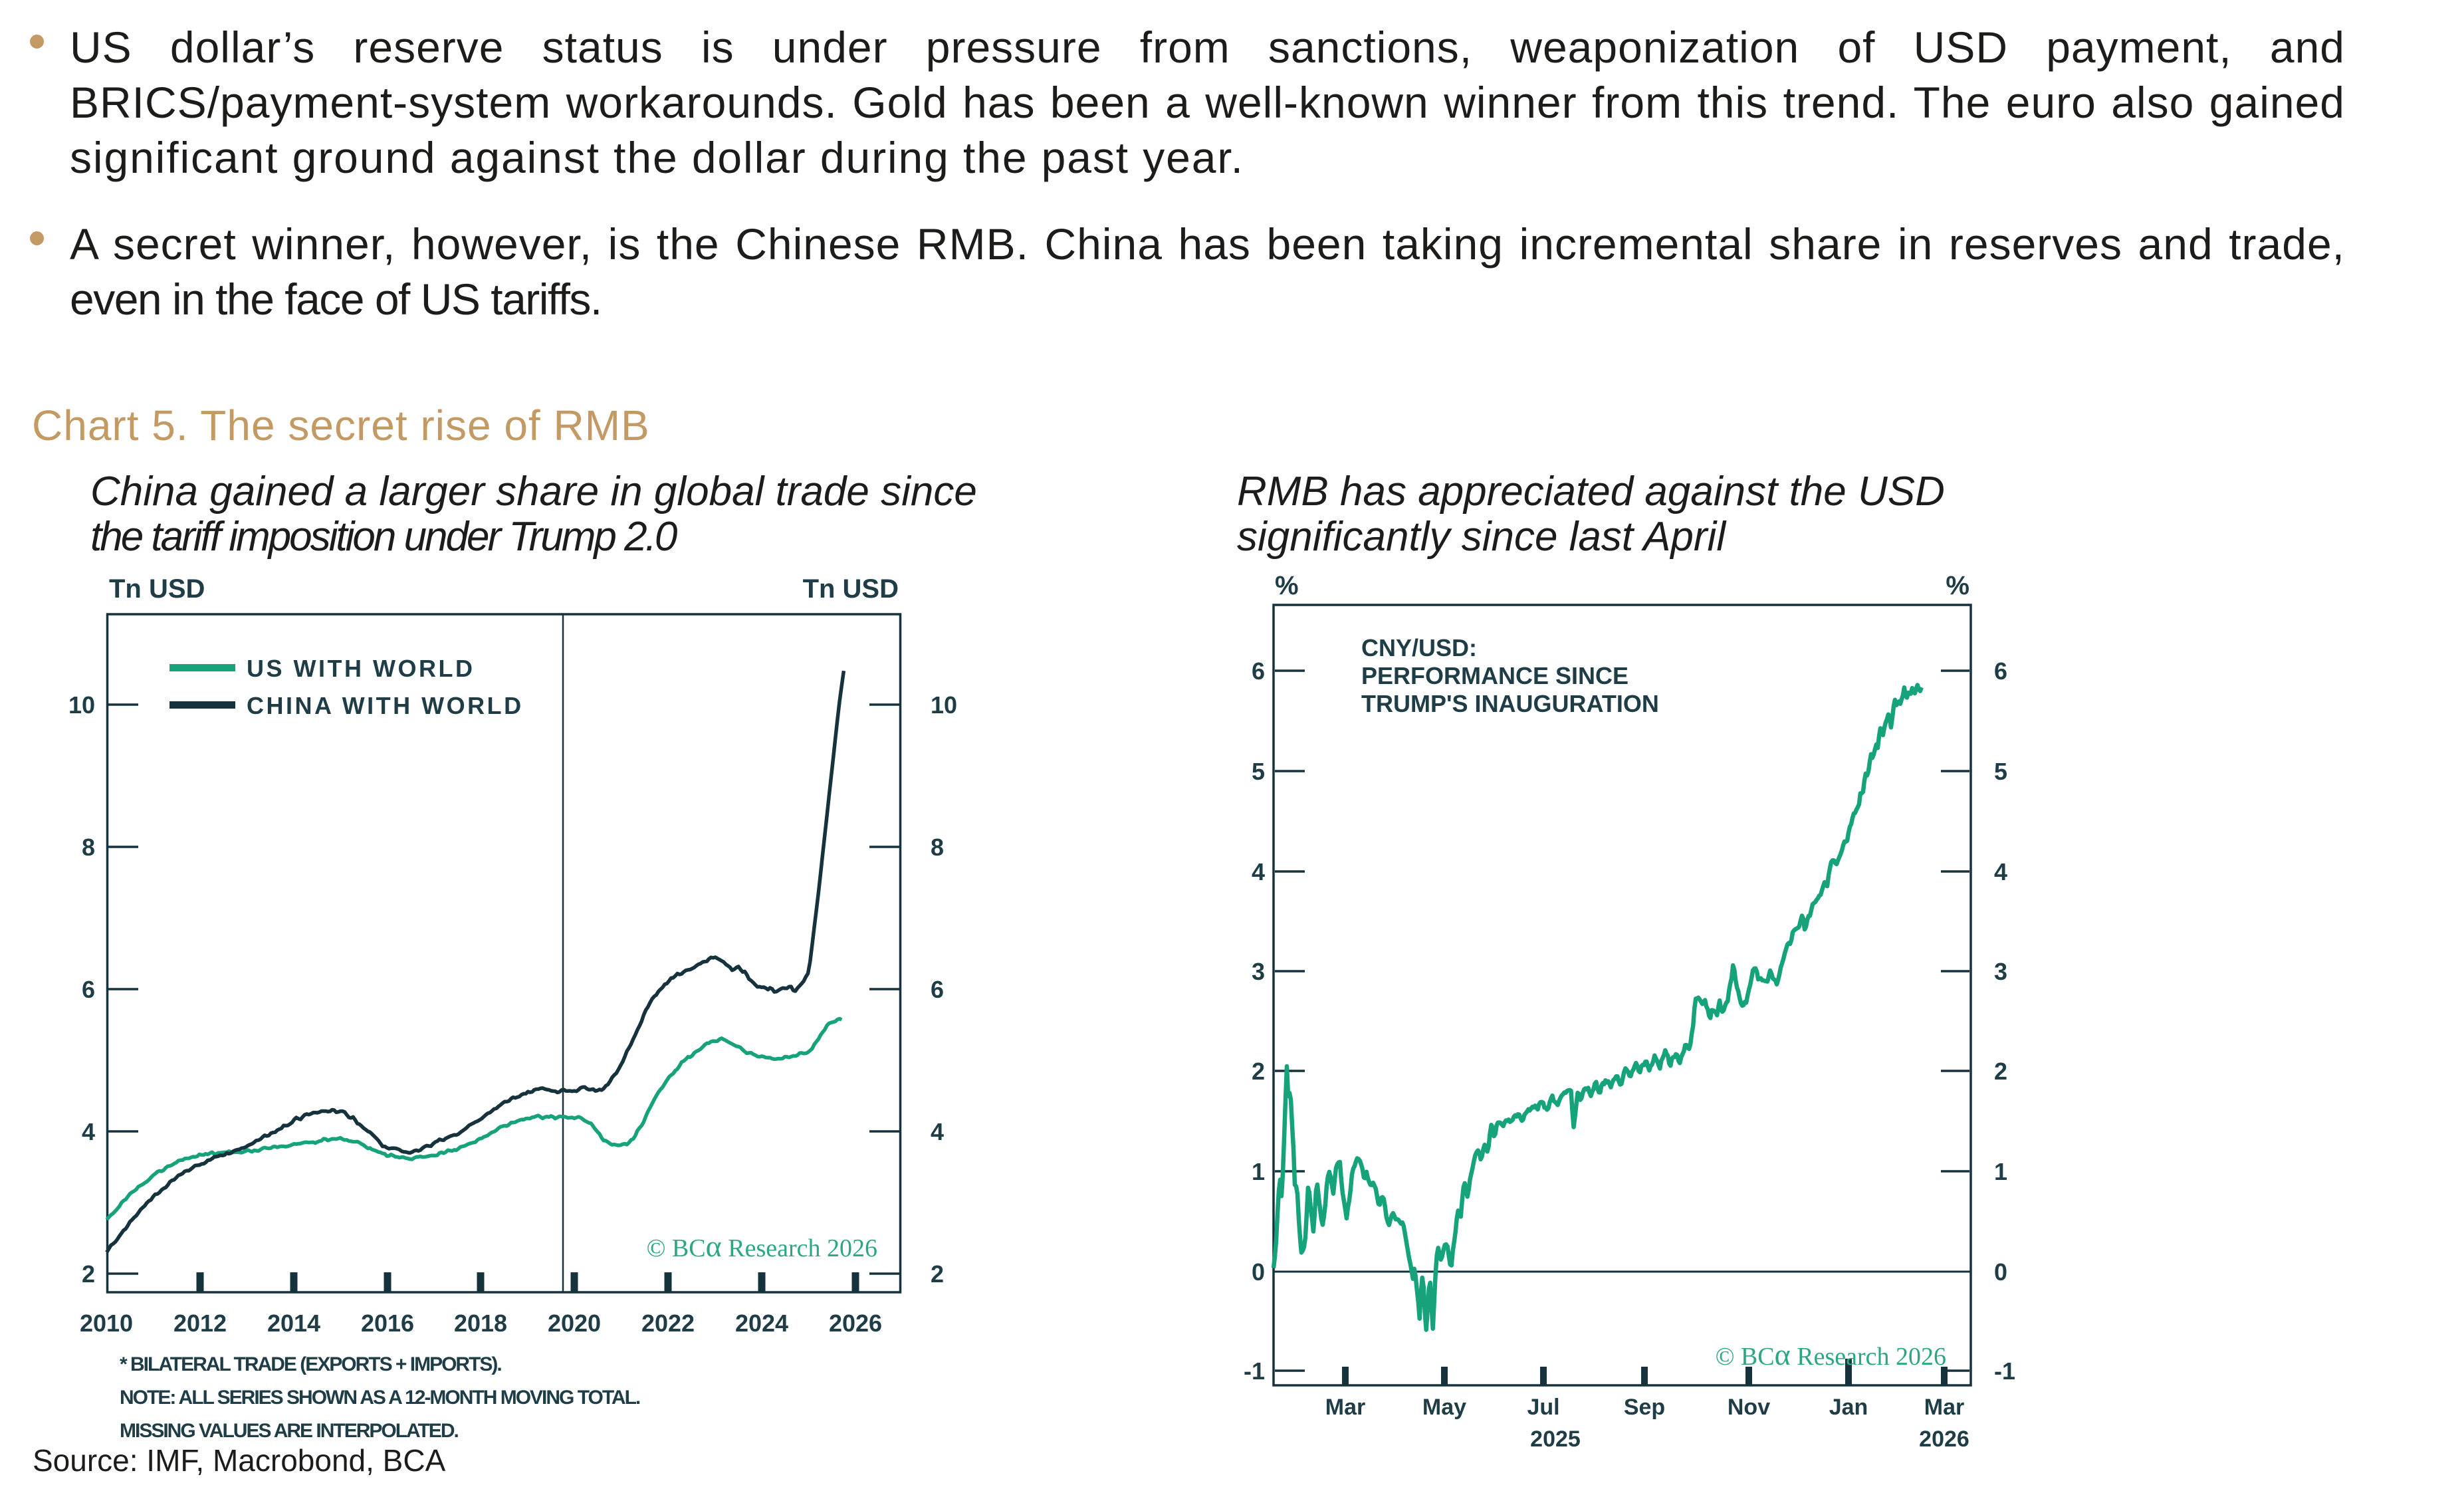 This screenshot has width=2464, height=1493. What do you see at coordinates (1444, 1407) in the screenshot?
I see `svg-text: May` at bounding box center [1444, 1407].